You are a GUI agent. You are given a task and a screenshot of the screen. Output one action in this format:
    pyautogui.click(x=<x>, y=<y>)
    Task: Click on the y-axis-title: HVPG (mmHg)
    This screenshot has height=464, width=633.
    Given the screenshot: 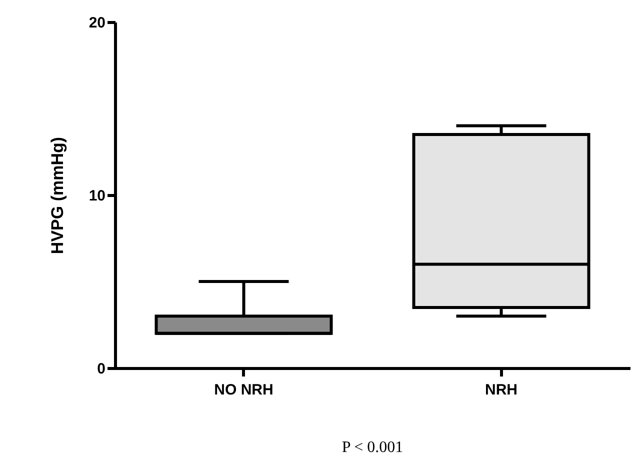 What is the action you would take?
    pyautogui.click(x=57, y=195)
    